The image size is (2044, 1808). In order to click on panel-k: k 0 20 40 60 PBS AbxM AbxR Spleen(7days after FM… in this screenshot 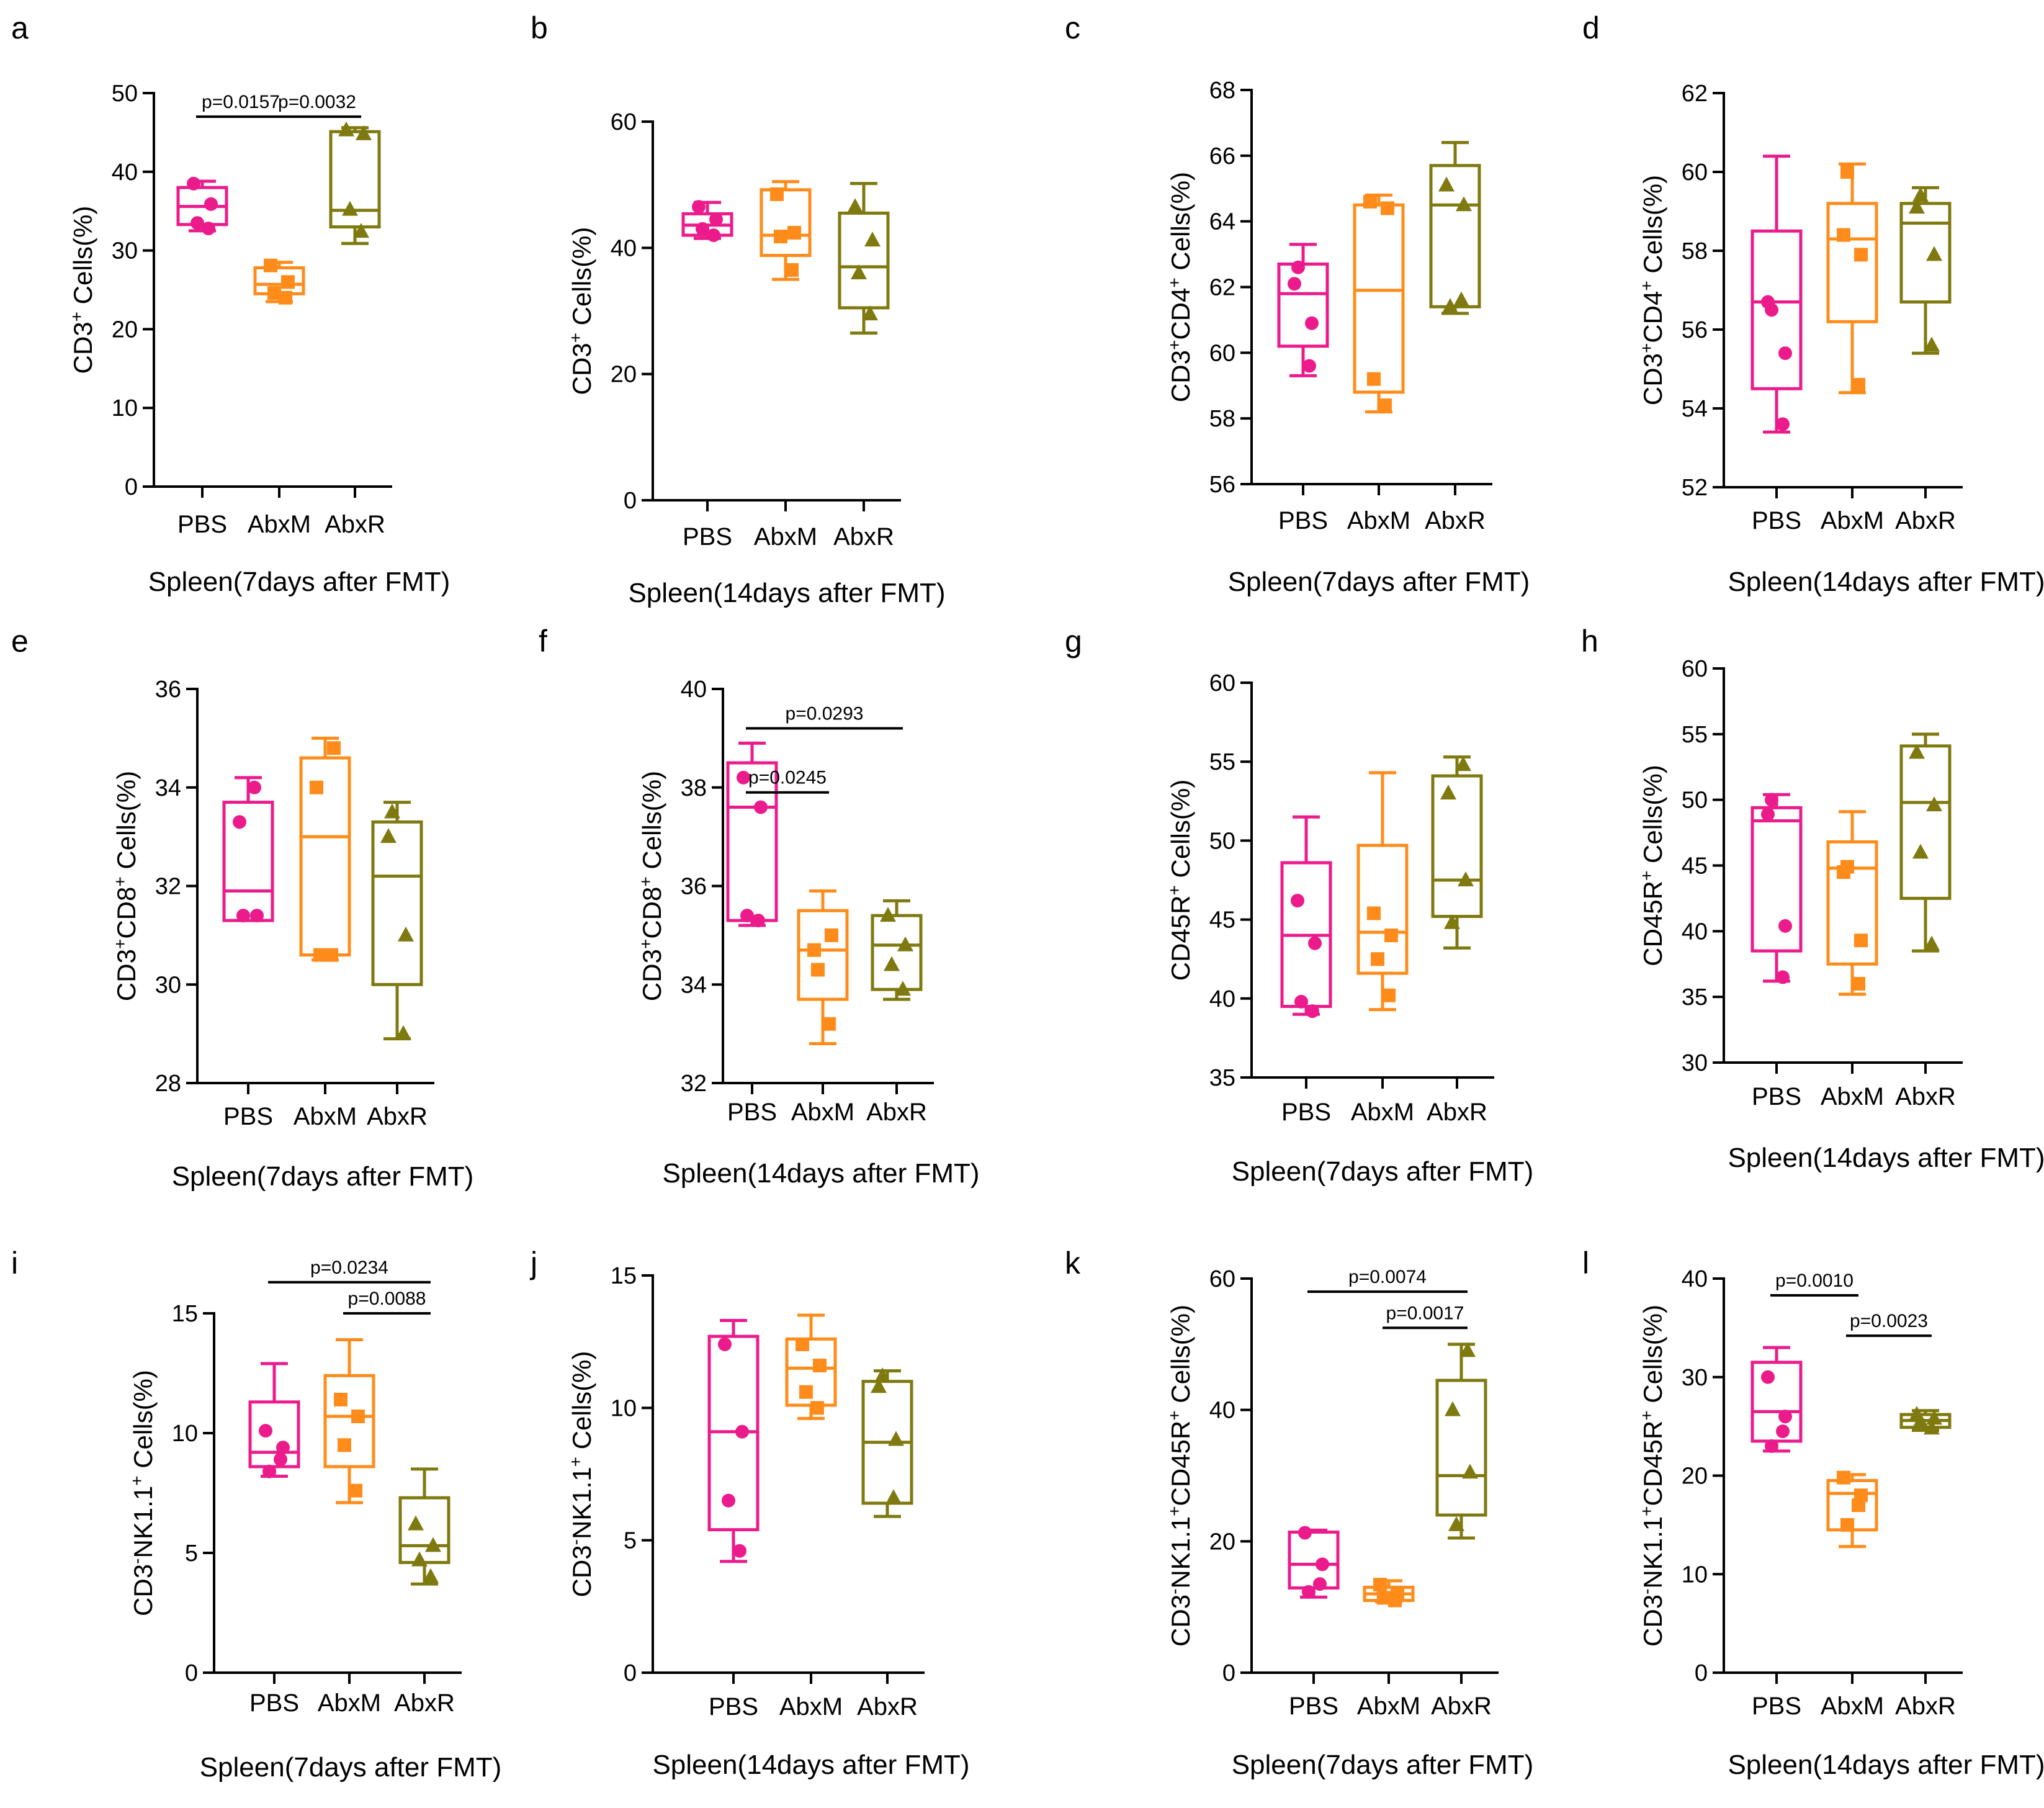, I will do `click(1299, 1513)`.